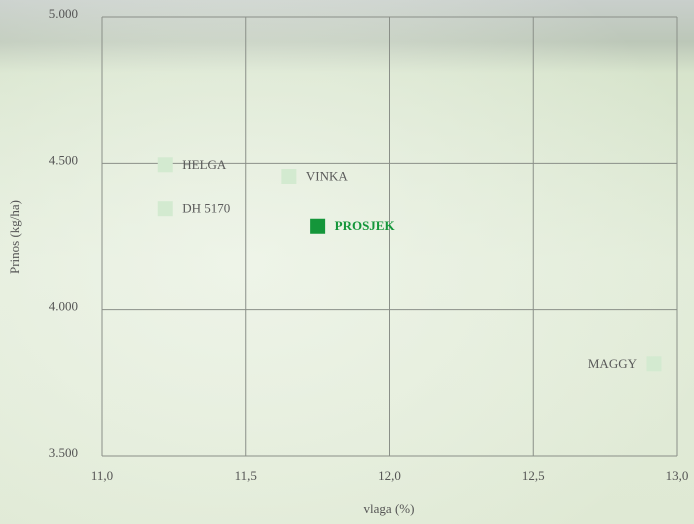  Describe the element at coordinates (533, 475) in the screenshot. I see `x-tick-label: 12,5` at that location.